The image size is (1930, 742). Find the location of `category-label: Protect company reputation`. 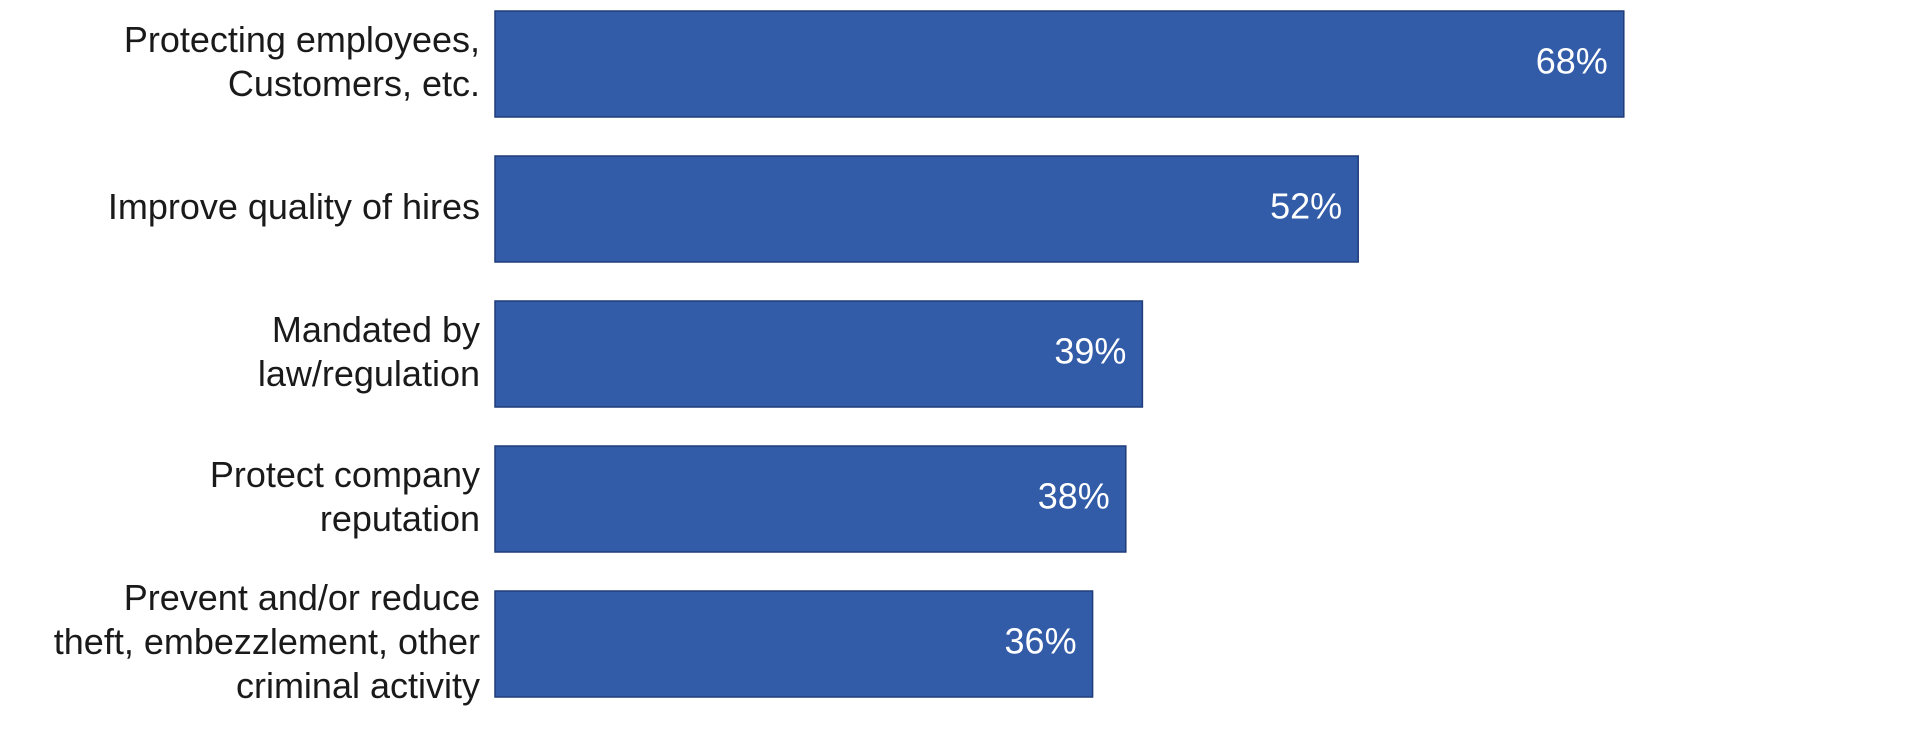

category-label: Protect company reputation is located at coordinates (345, 496).